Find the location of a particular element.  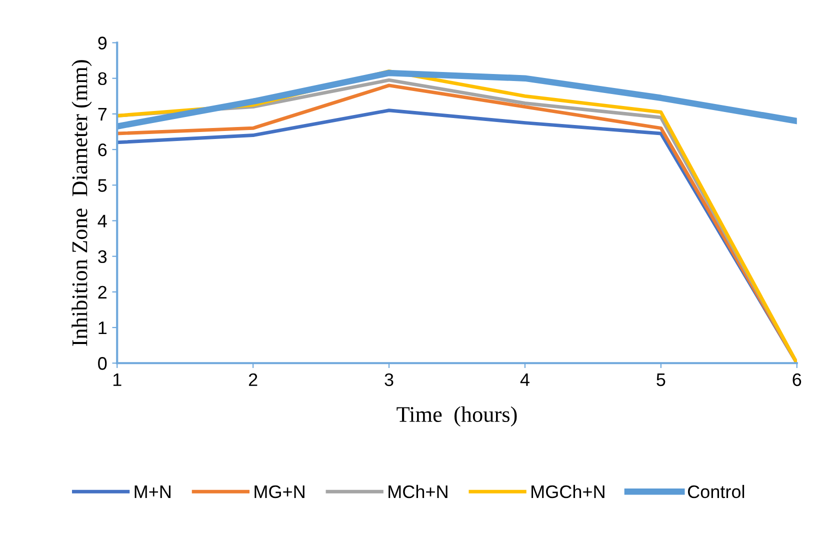

y-tick-label: 5 is located at coordinates (102, 185).